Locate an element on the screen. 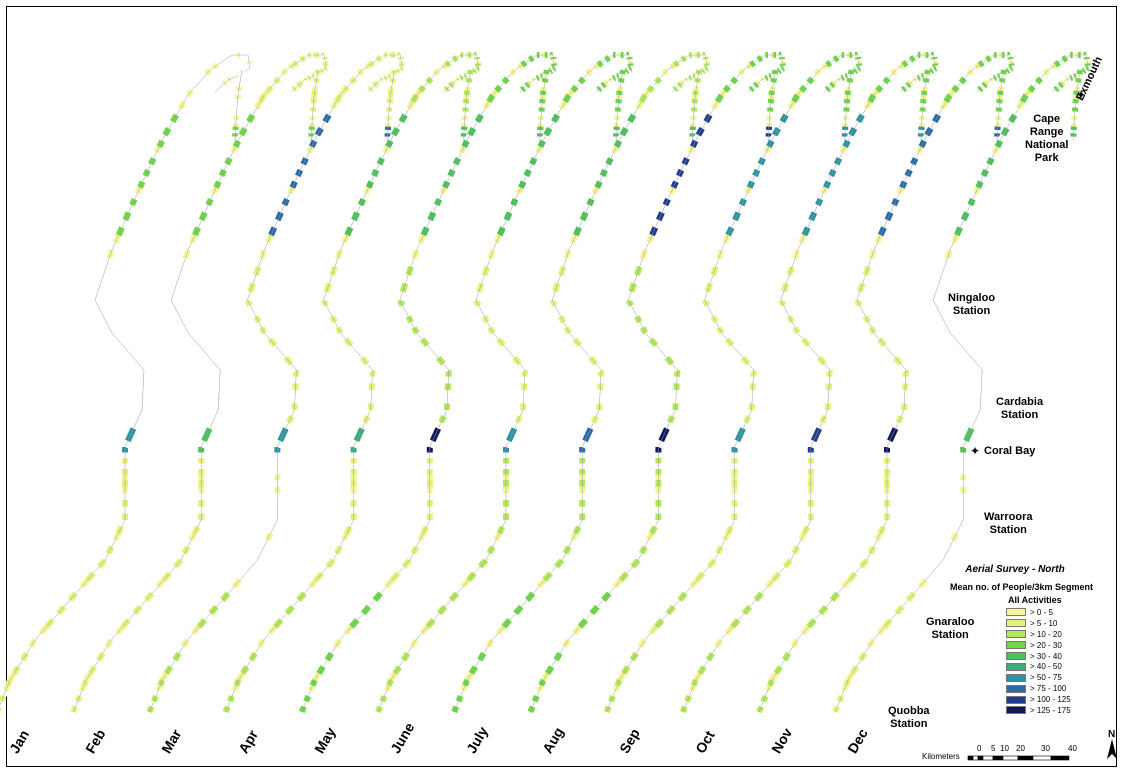 Image resolution: width=1123 pixels, height=773 pixels. legend-label: > 10 - 20 is located at coordinates (1046, 634).